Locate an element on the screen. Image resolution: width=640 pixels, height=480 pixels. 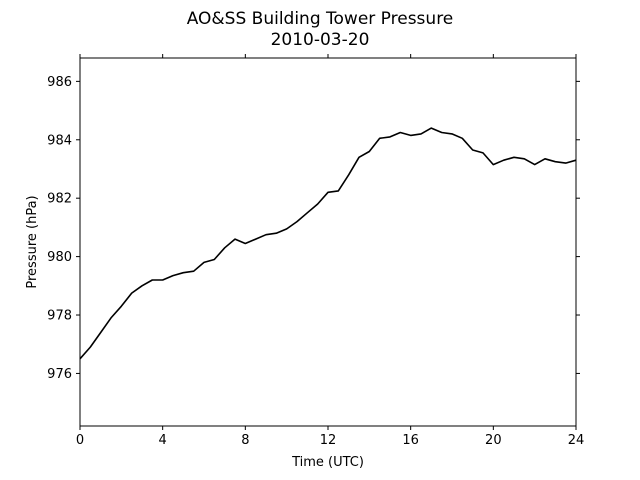
x-tick-label: 4 is located at coordinates (163, 440).